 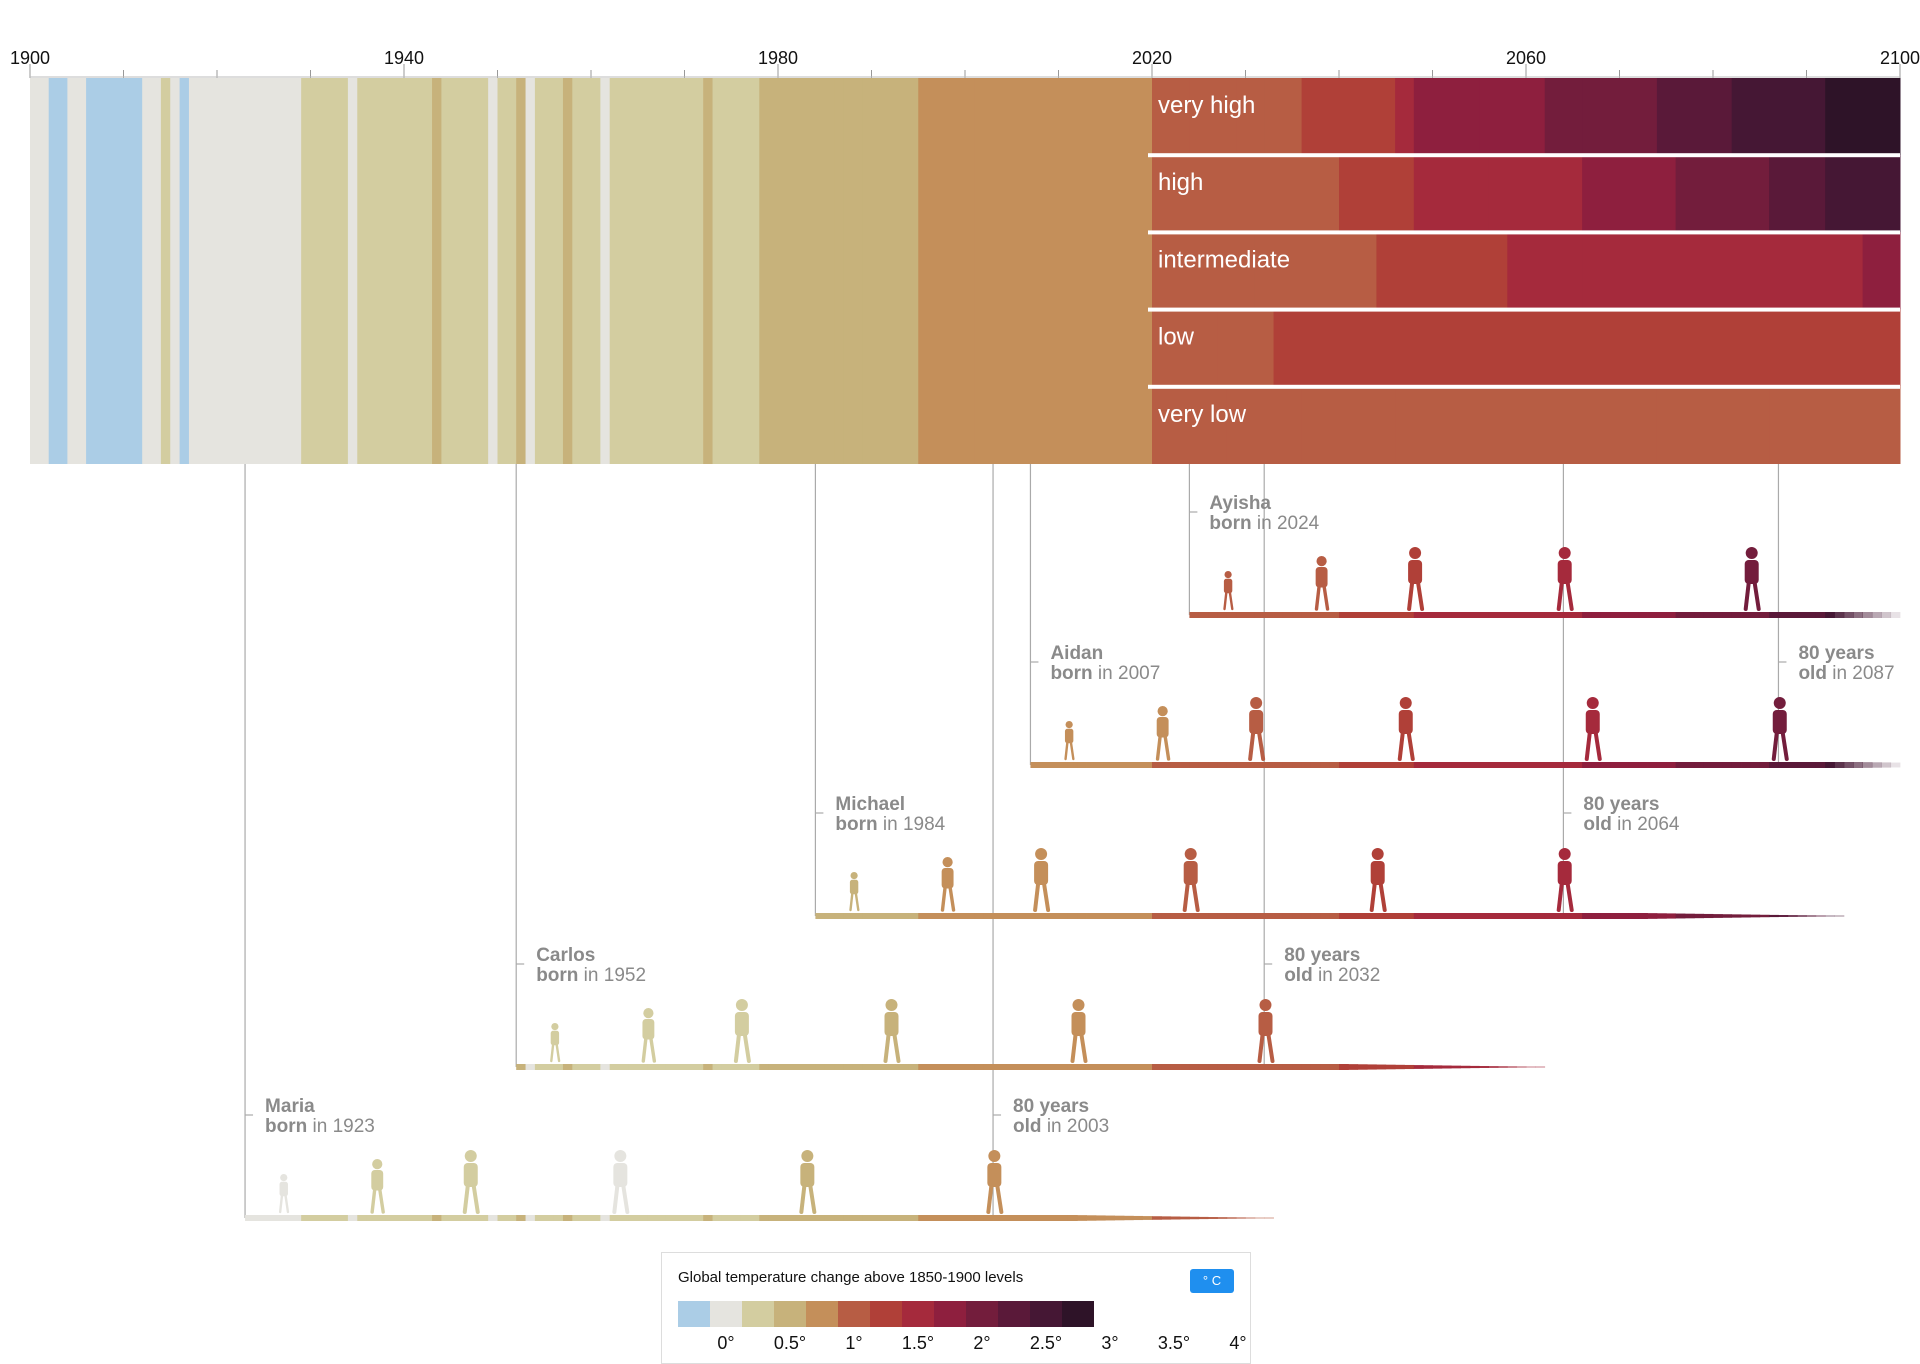 What do you see at coordinates (1524, 424) in the screenshot?
I see `scenario-row-very-low: very low` at bounding box center [1524, 424].